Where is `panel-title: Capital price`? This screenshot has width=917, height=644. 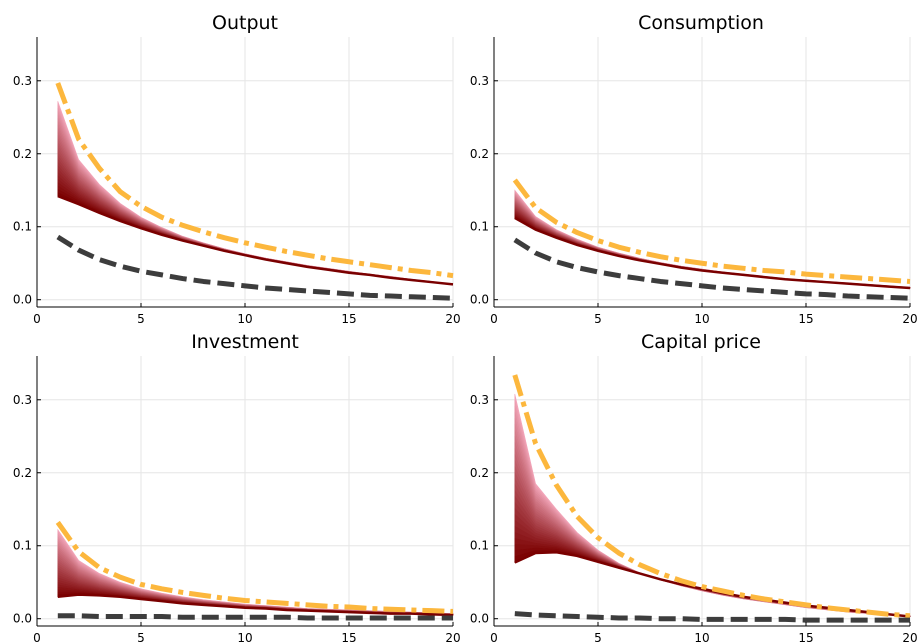 panel-title: Capital price is located at coordinates (701, 342).